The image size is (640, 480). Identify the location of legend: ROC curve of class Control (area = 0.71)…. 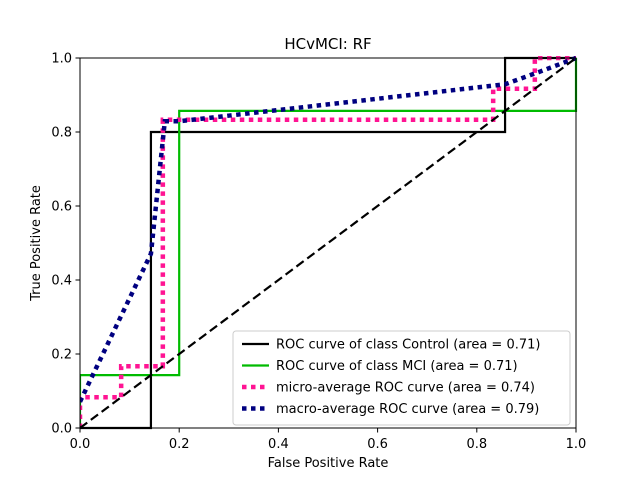
(401, 378).